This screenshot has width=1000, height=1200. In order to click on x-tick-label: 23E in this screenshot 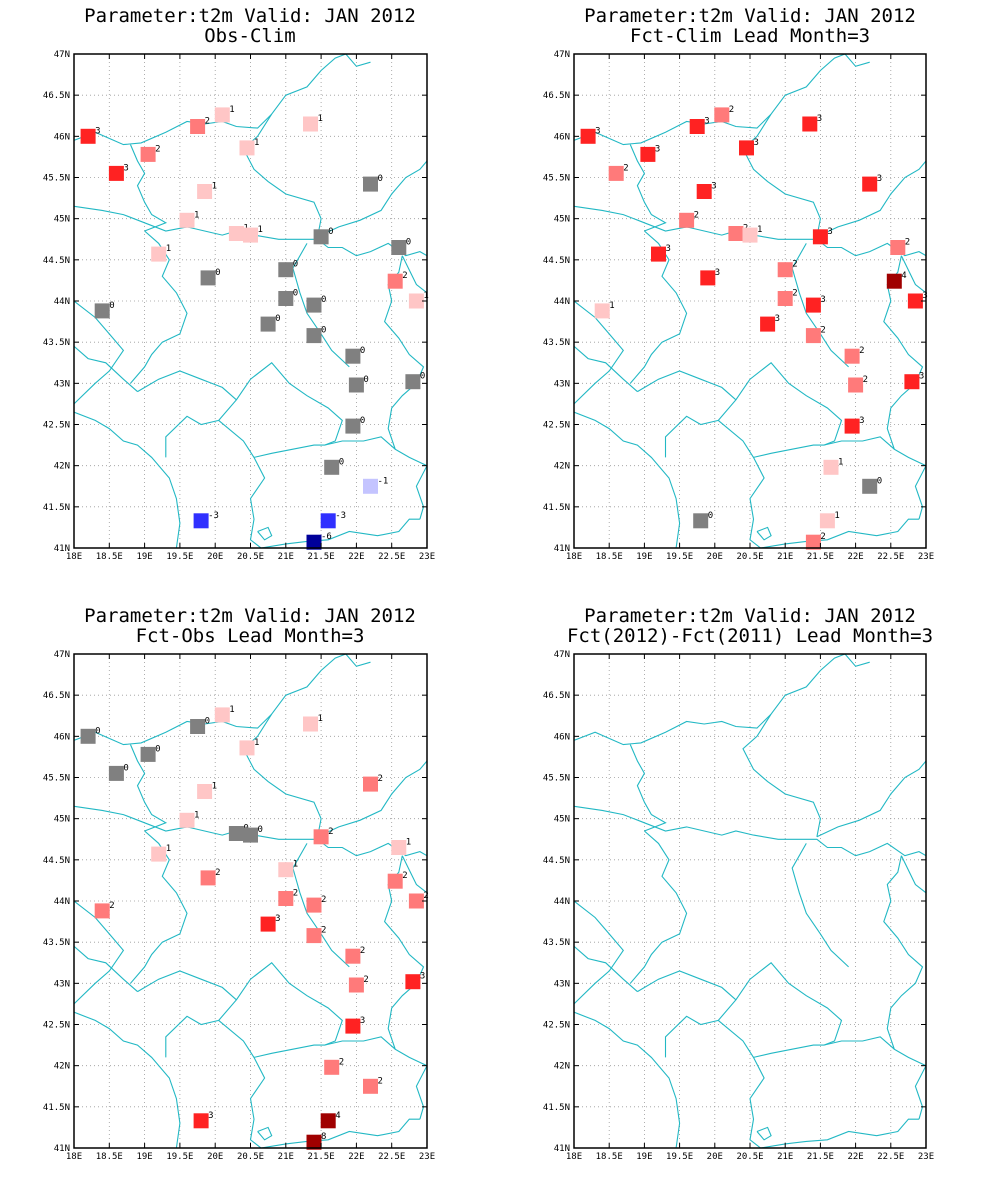, I will do `click(926, 557)`.